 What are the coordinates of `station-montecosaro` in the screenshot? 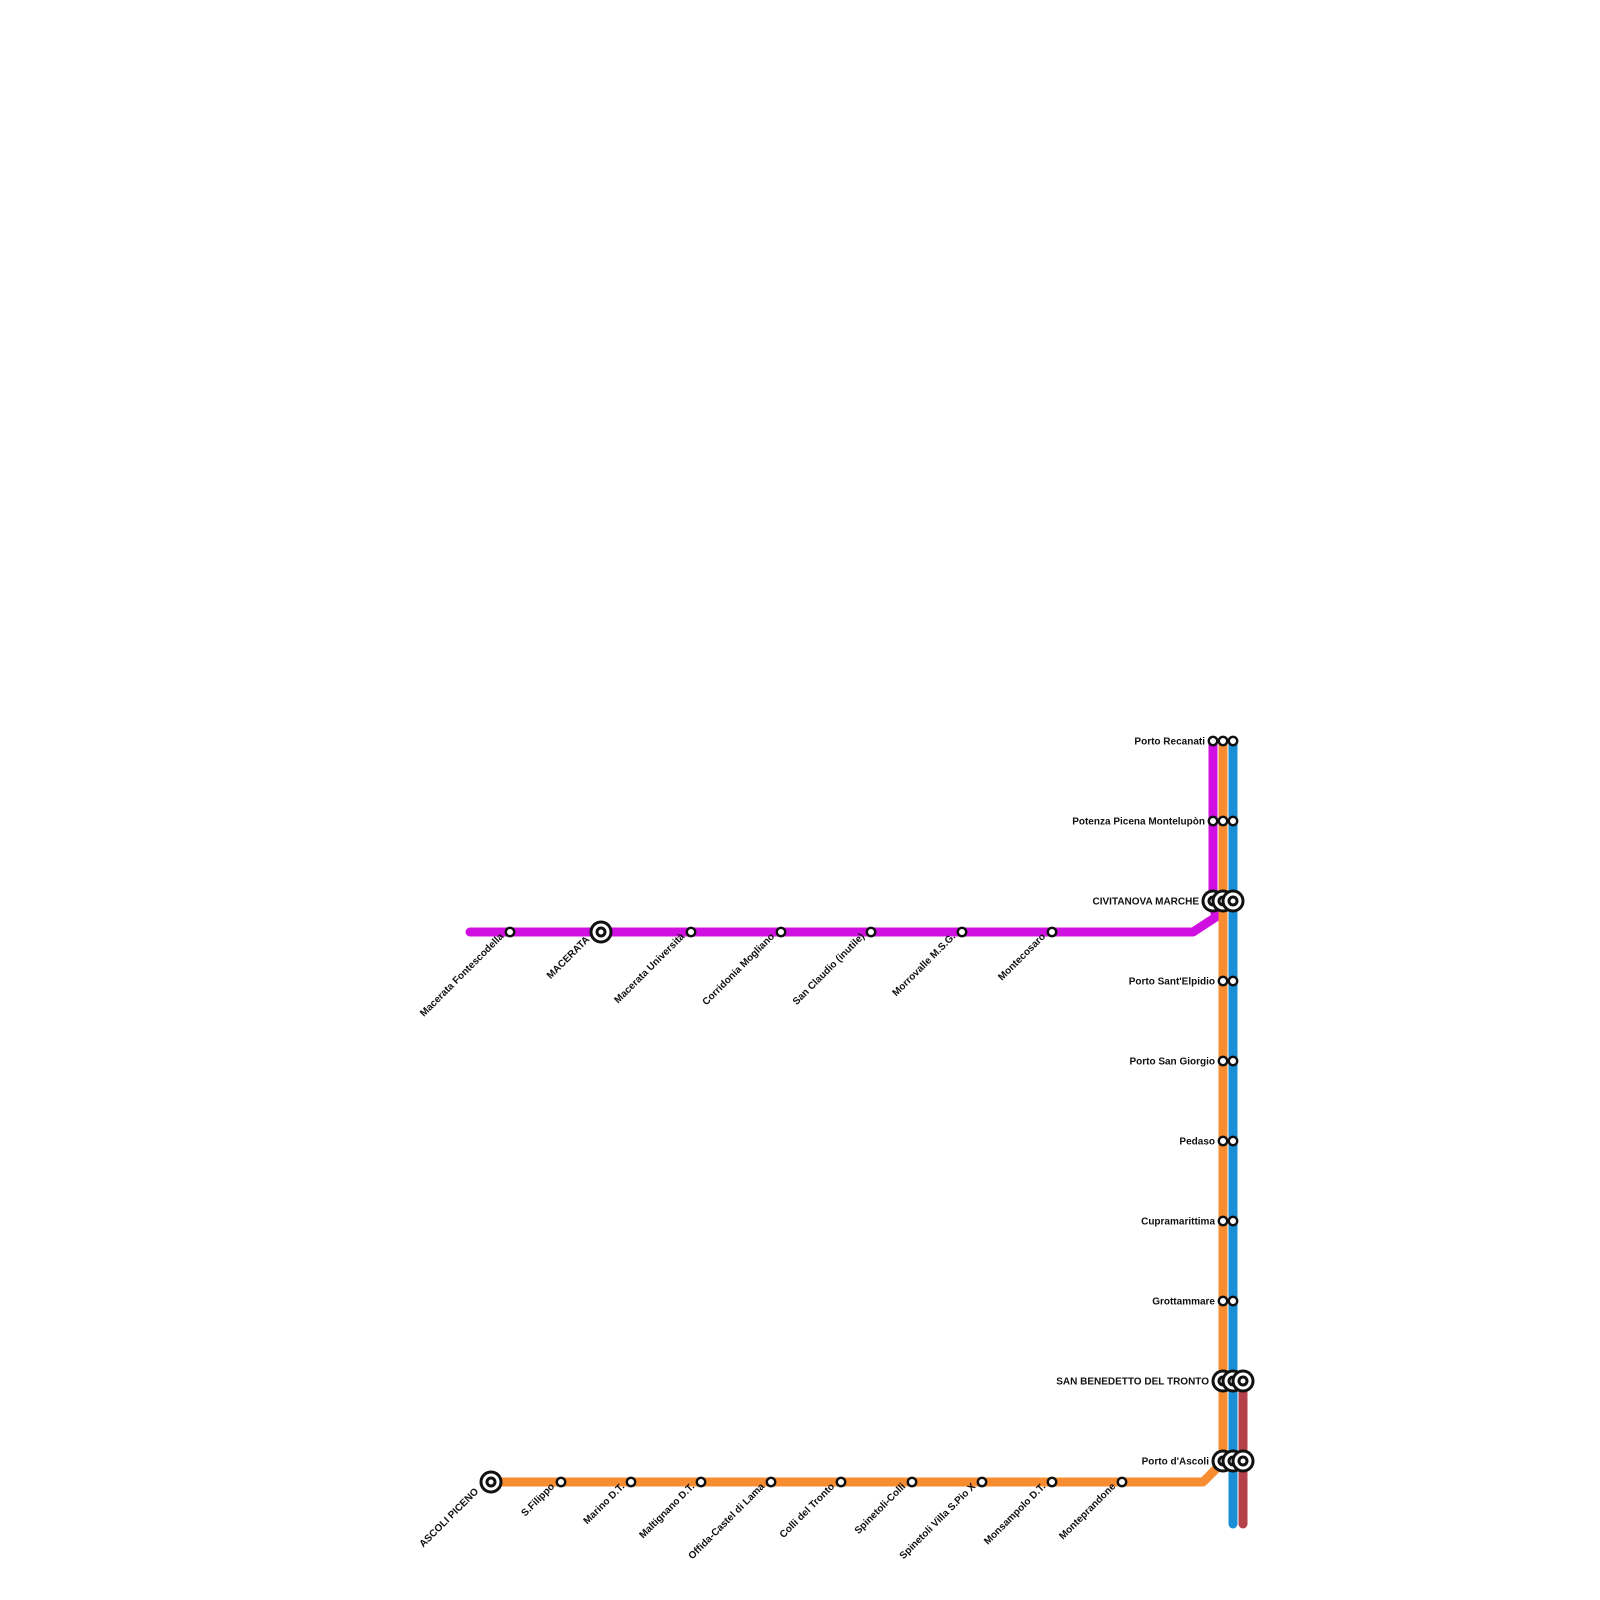 It's located at (1052, 932).